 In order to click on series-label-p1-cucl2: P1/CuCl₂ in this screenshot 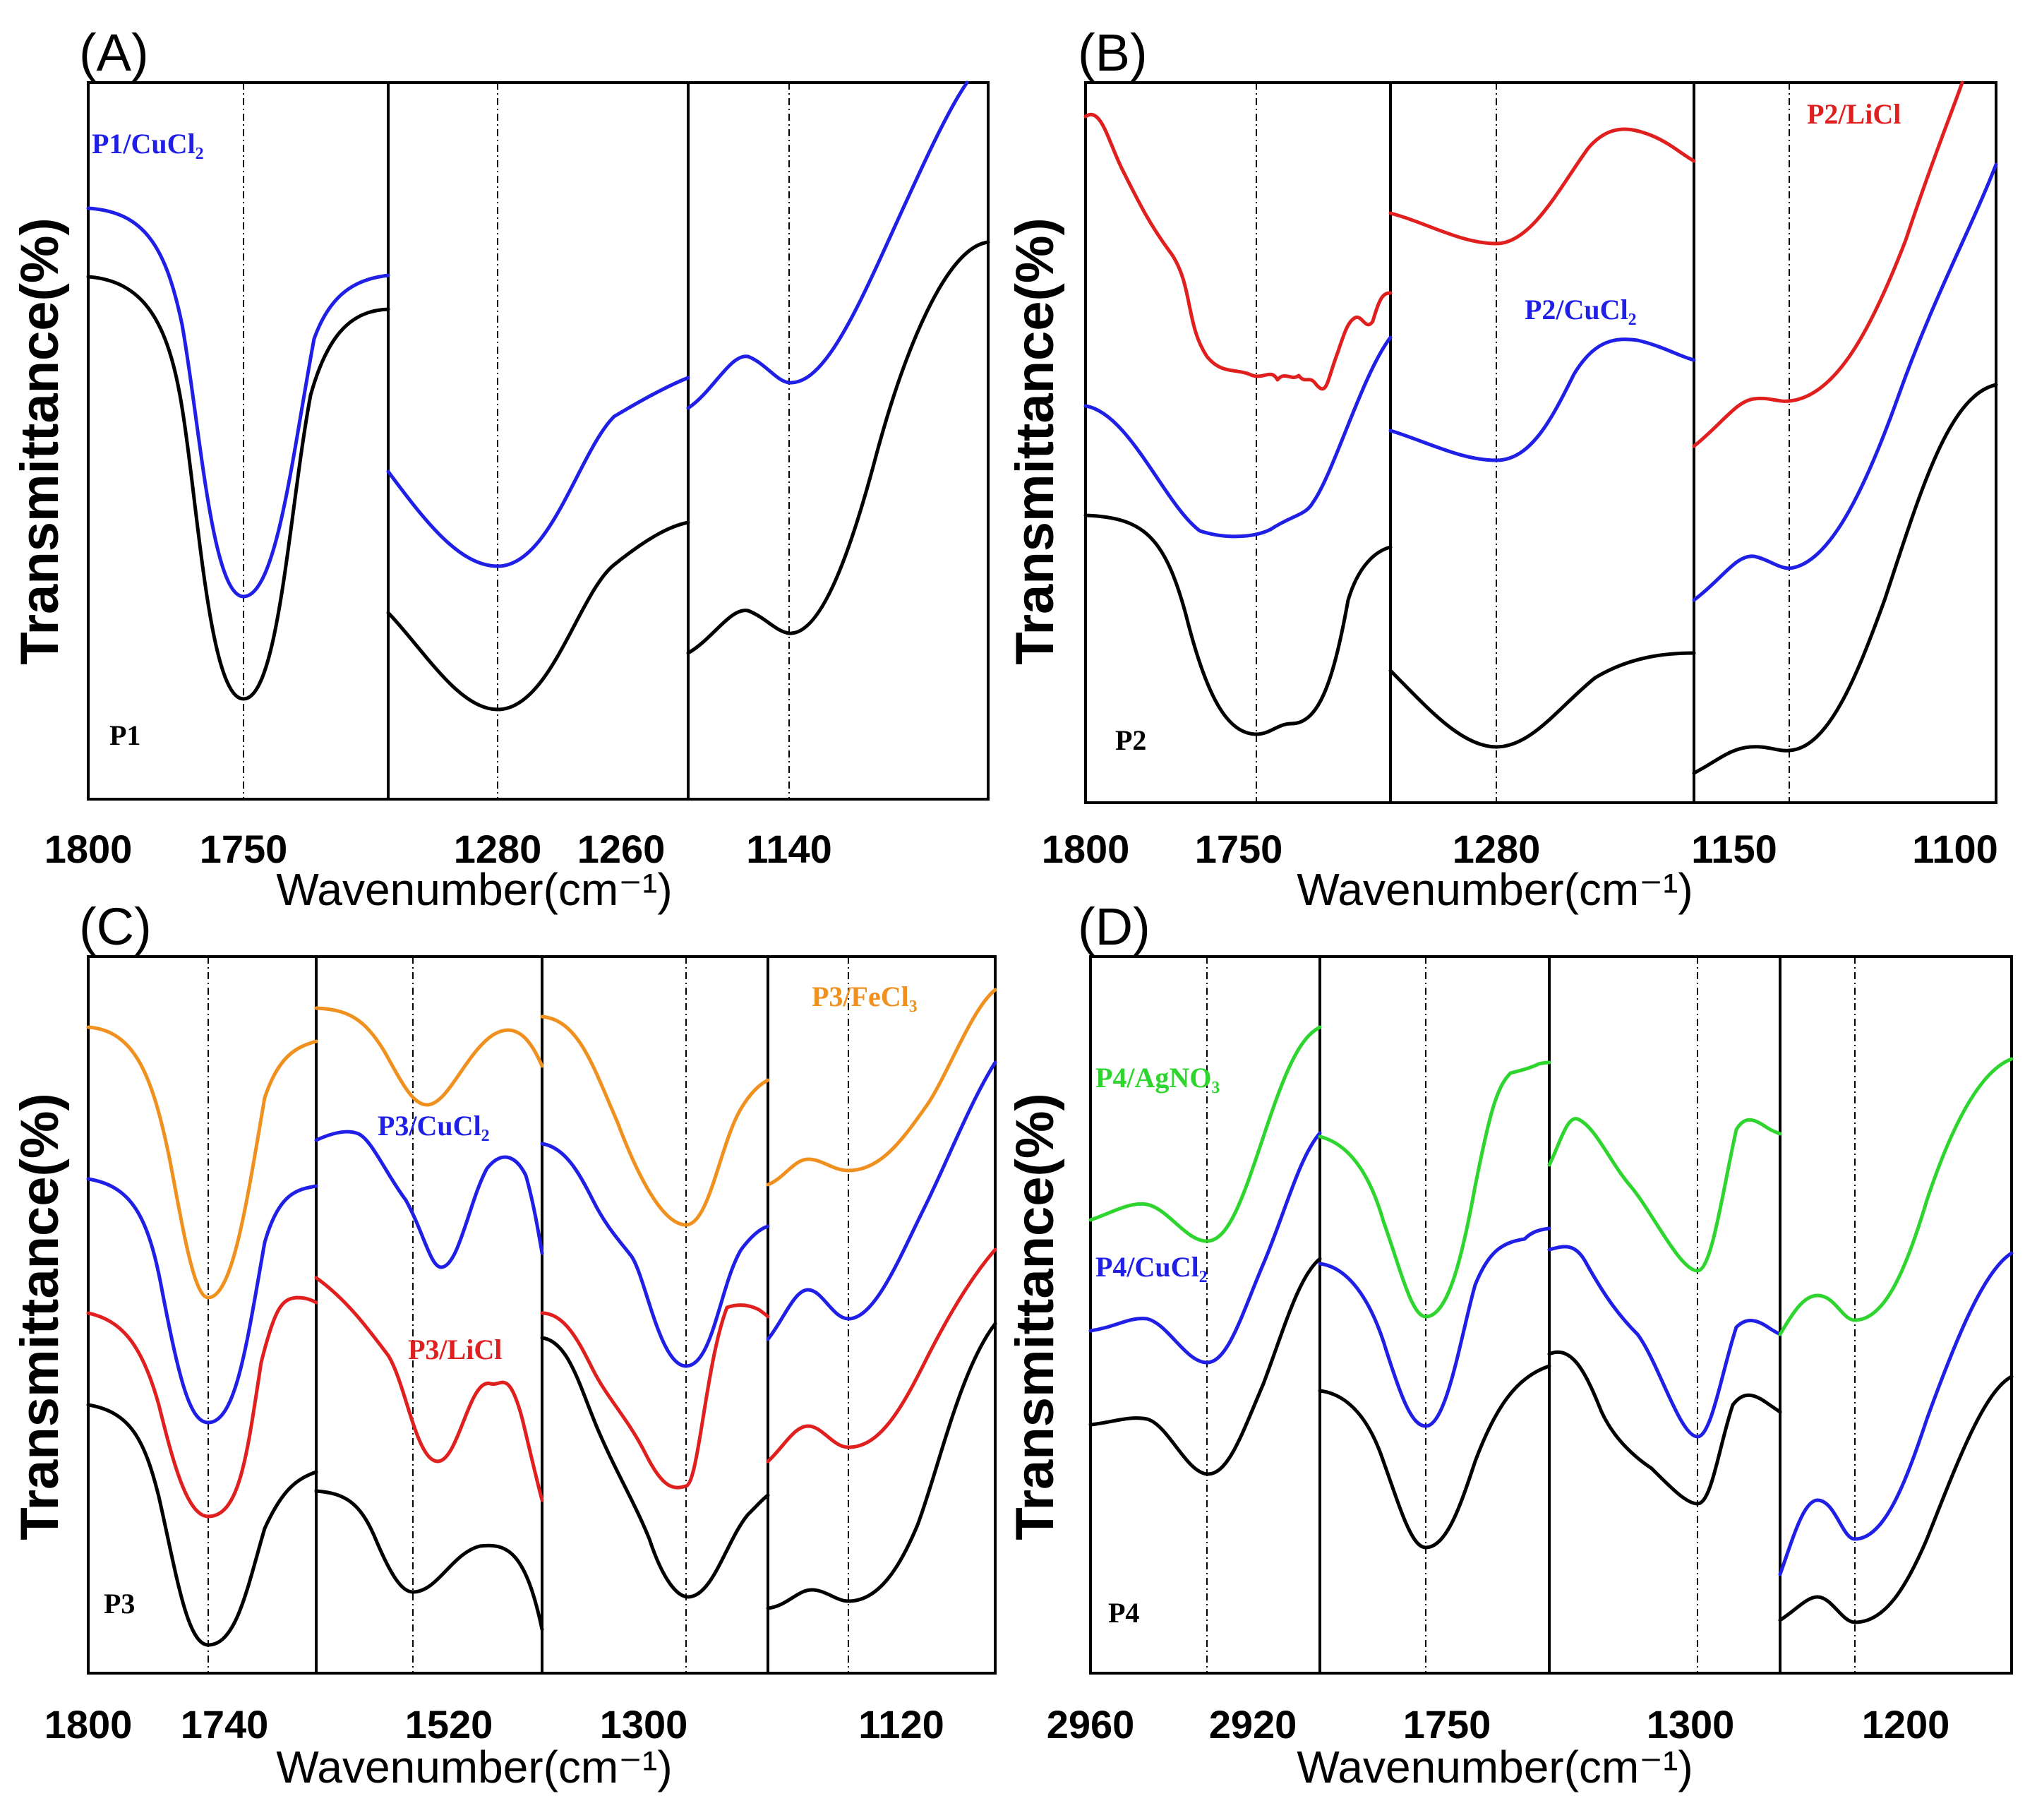, I will do `click(148, 144)`.